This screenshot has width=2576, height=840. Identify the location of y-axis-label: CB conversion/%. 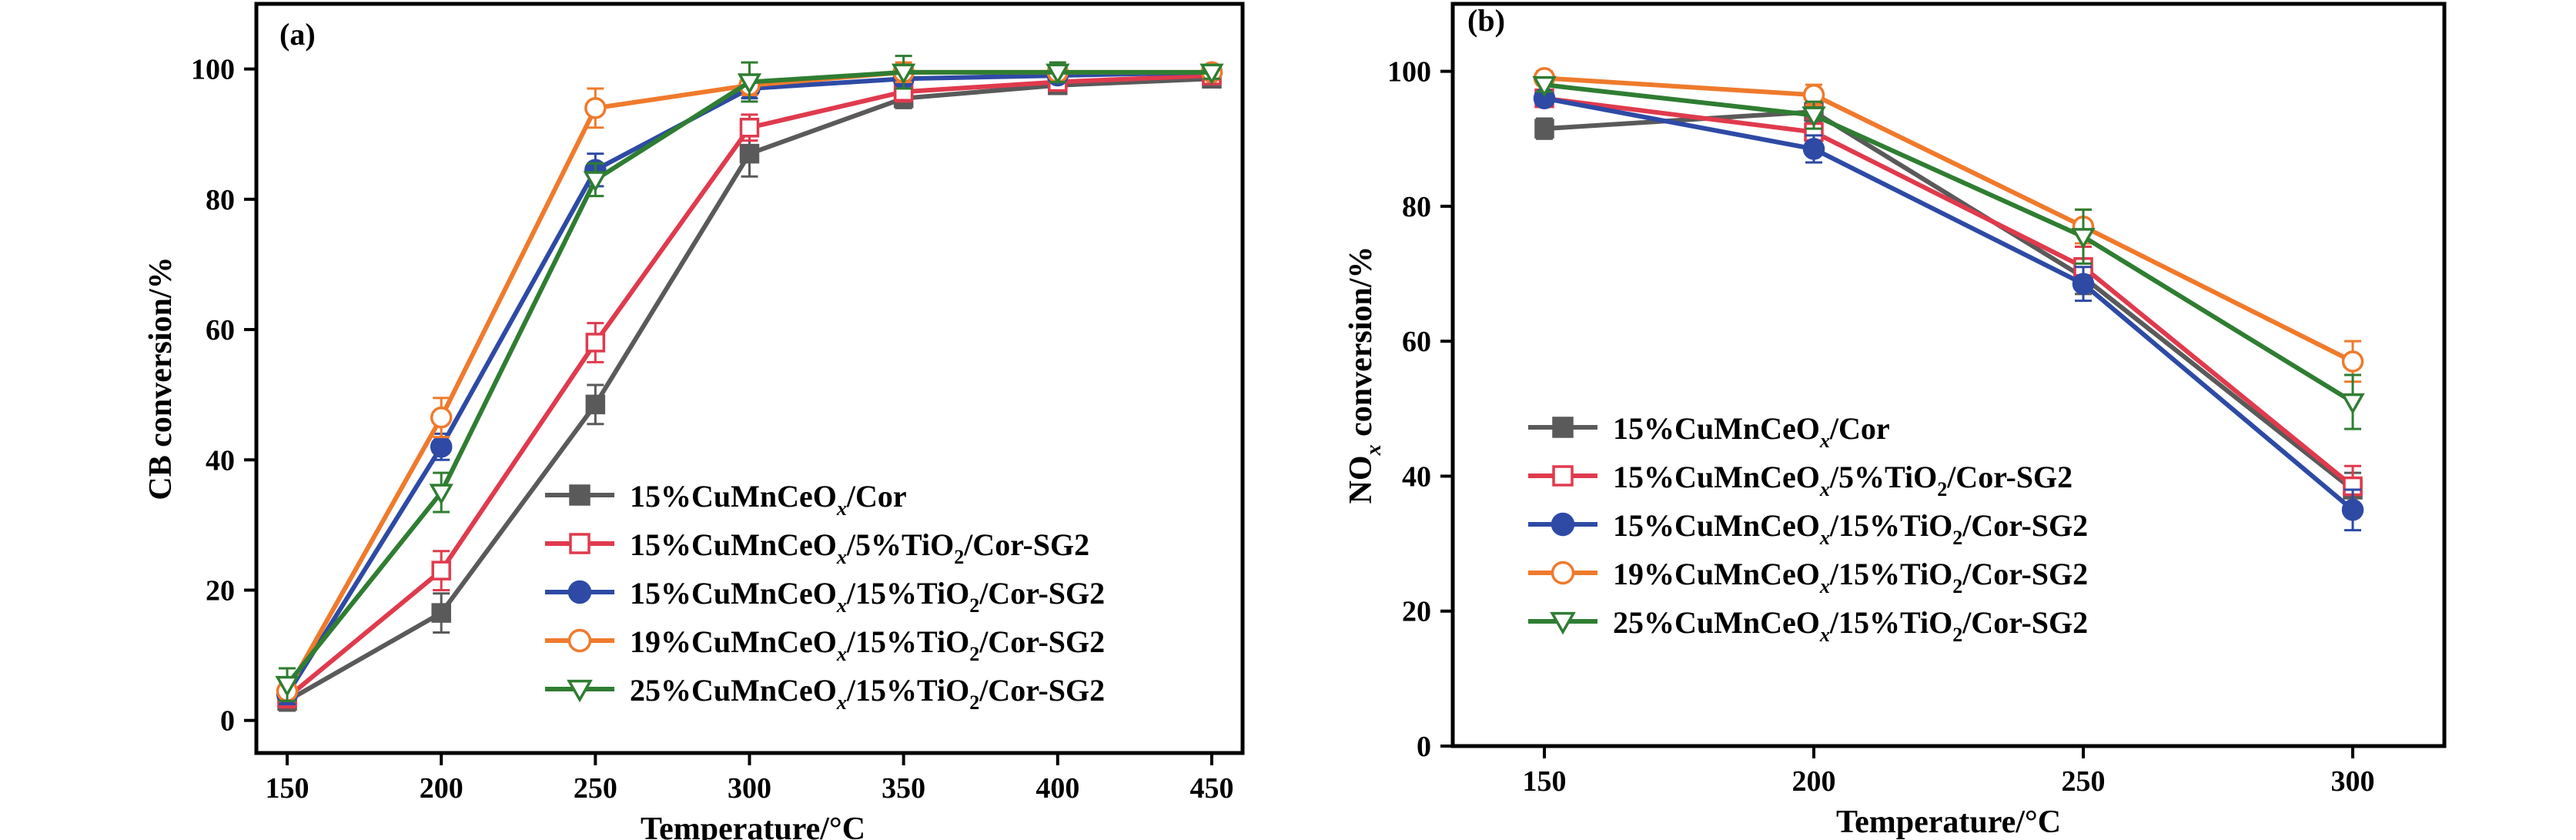
(161, 378).